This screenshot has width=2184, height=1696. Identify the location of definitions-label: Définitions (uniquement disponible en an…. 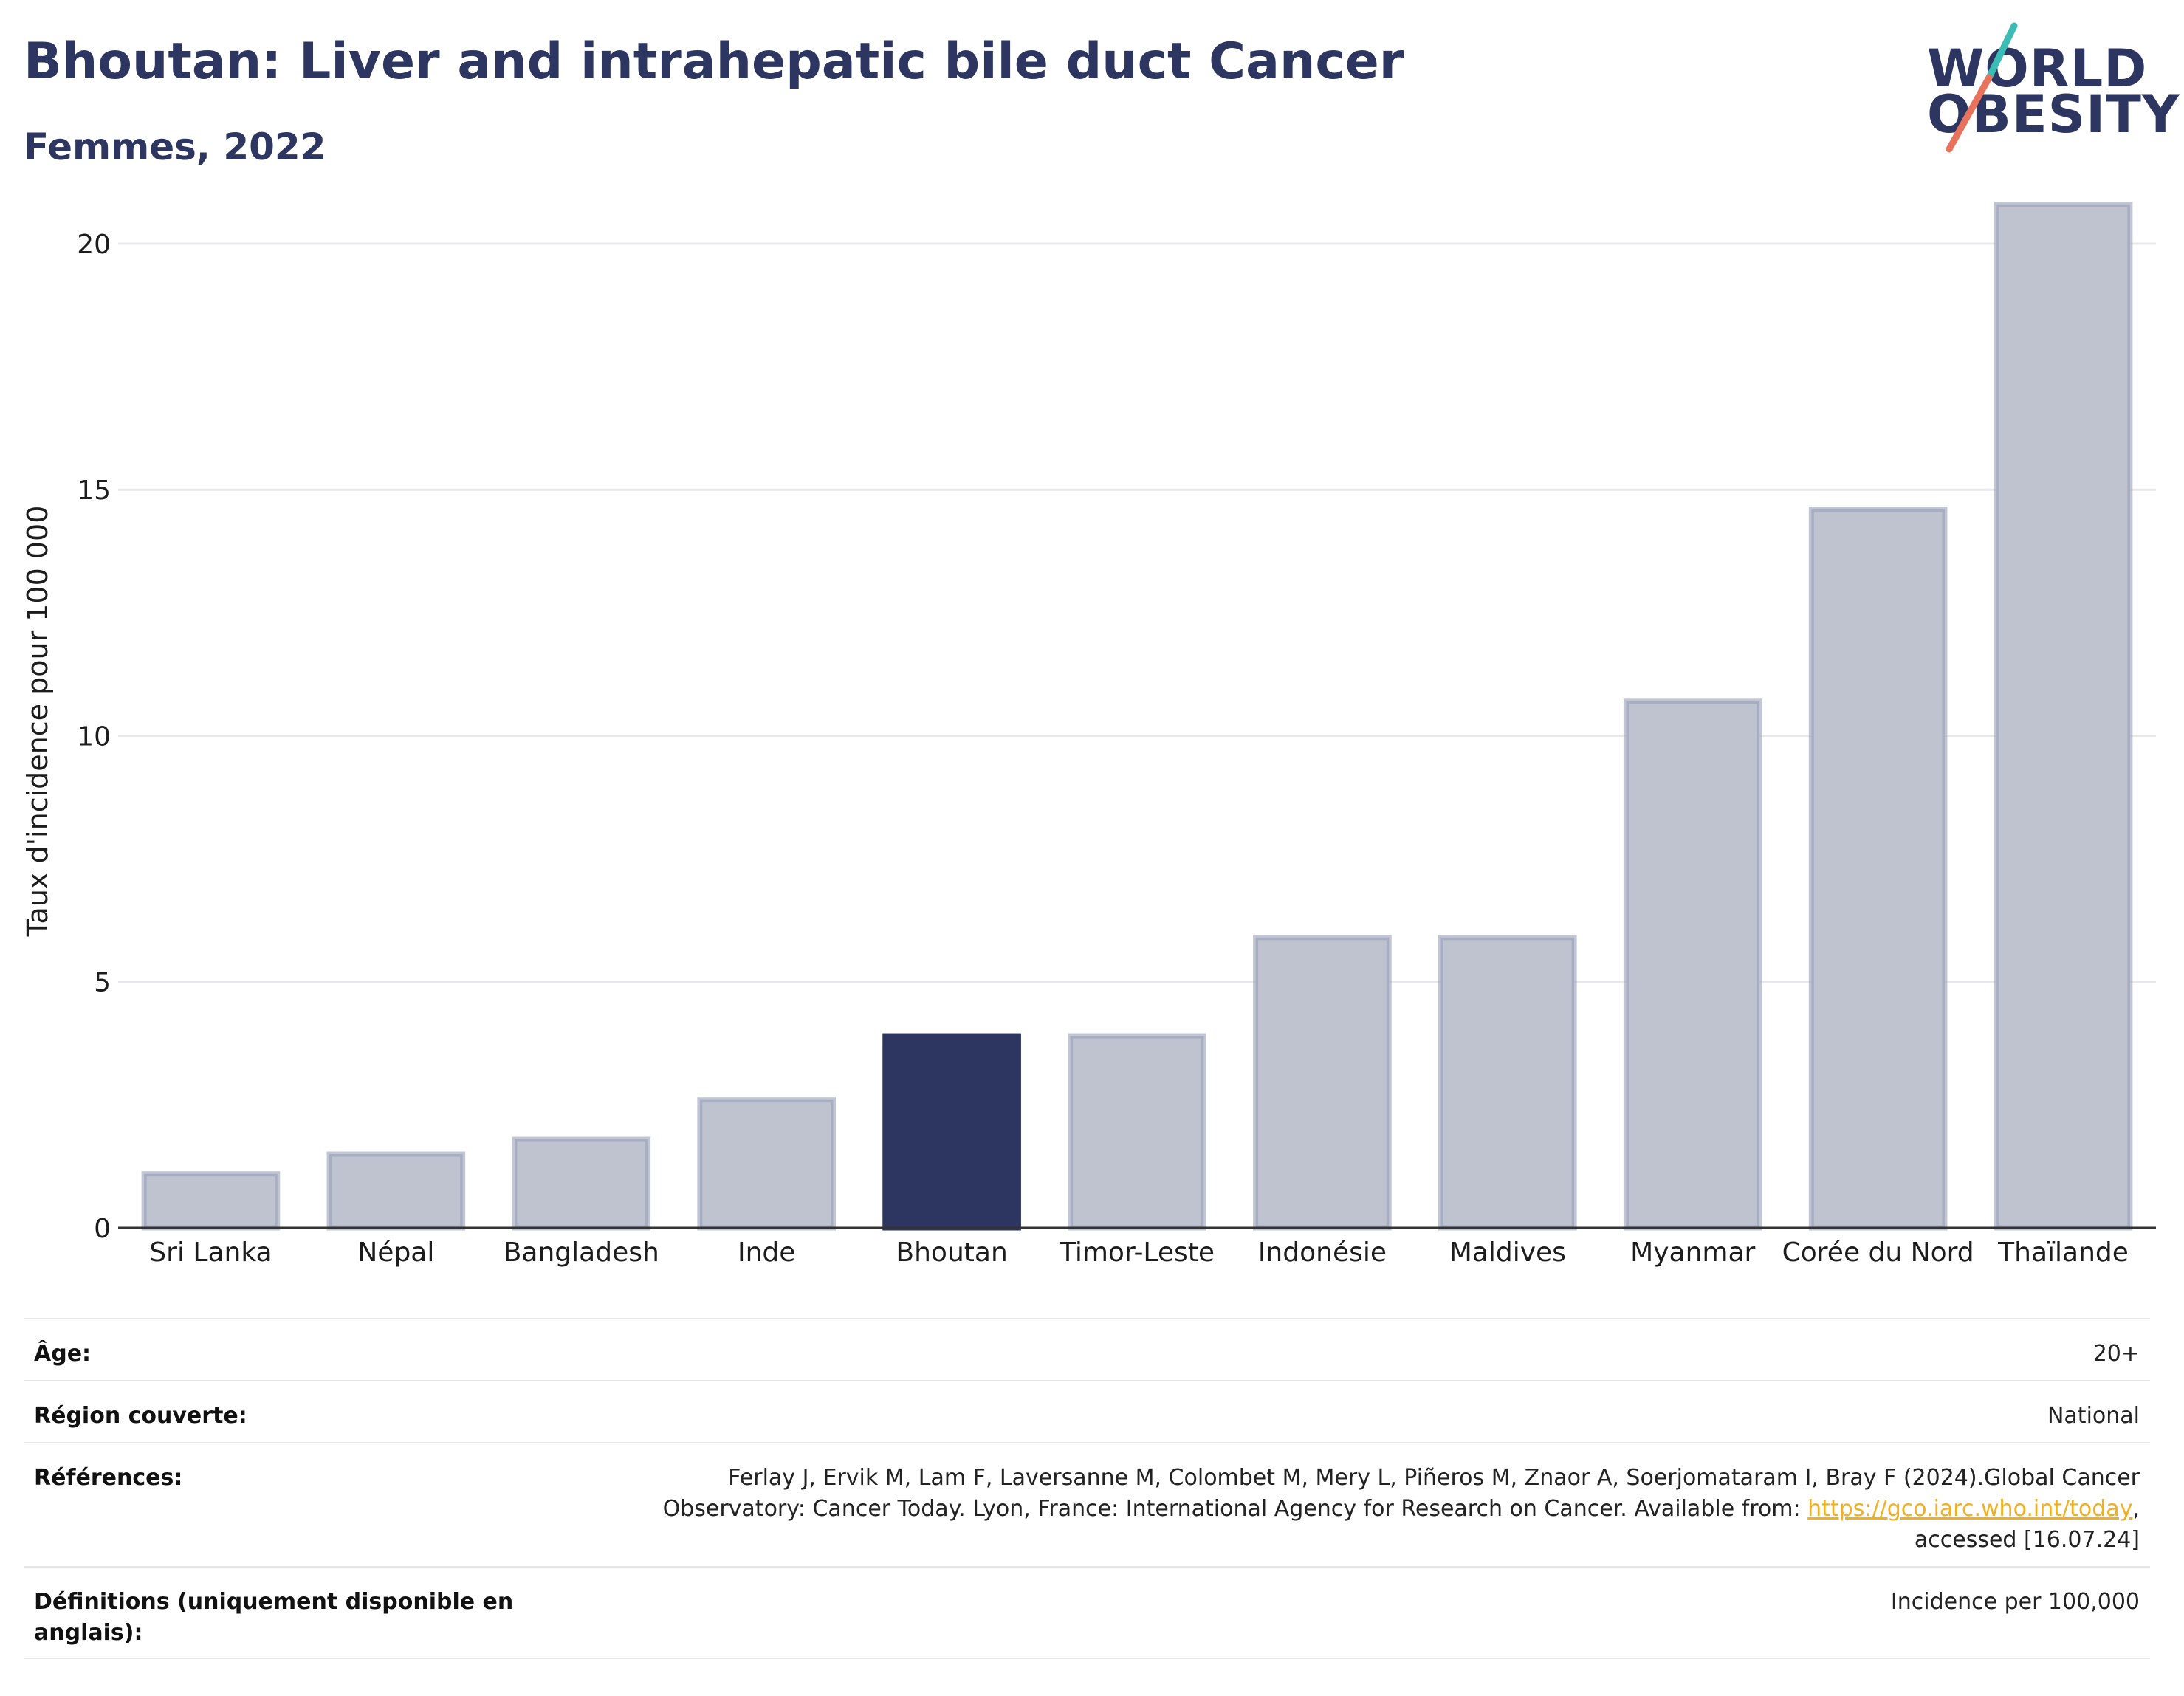
(274, 1617).